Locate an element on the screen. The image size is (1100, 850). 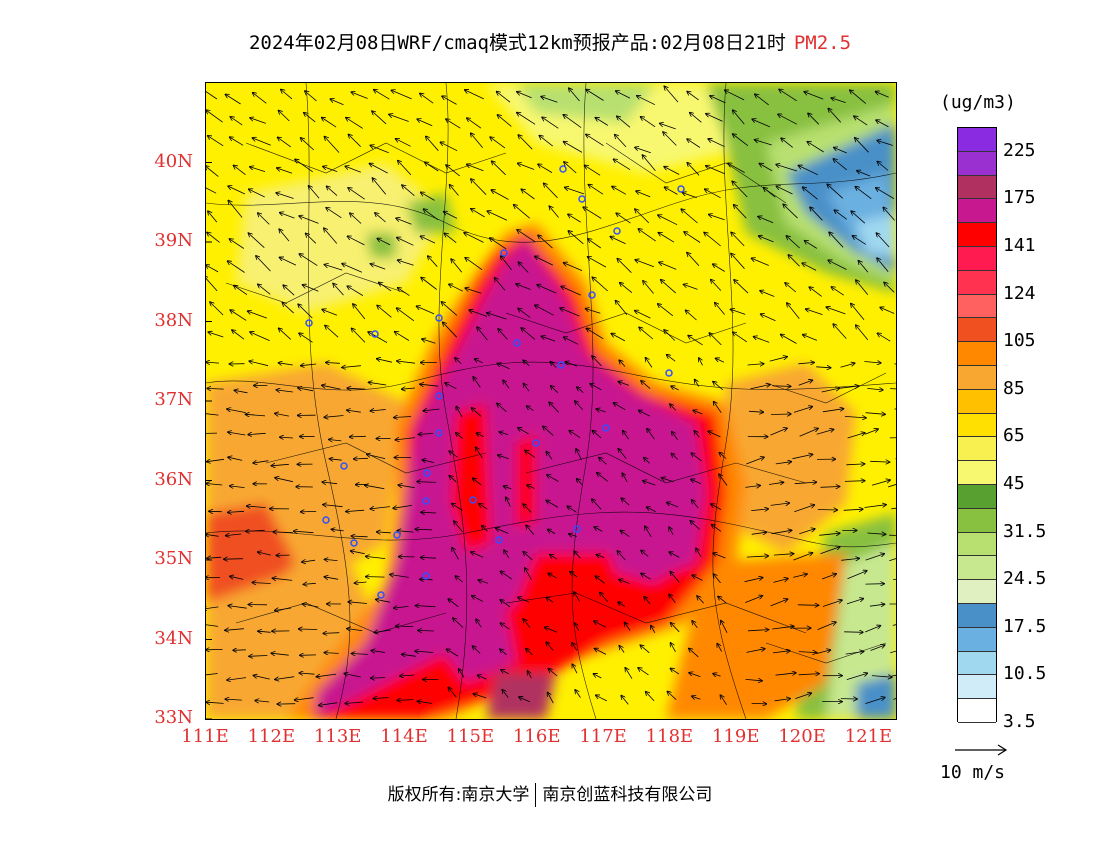
company-text: 南京创蓝科技有限公司 is located at coordinates (627, 795).